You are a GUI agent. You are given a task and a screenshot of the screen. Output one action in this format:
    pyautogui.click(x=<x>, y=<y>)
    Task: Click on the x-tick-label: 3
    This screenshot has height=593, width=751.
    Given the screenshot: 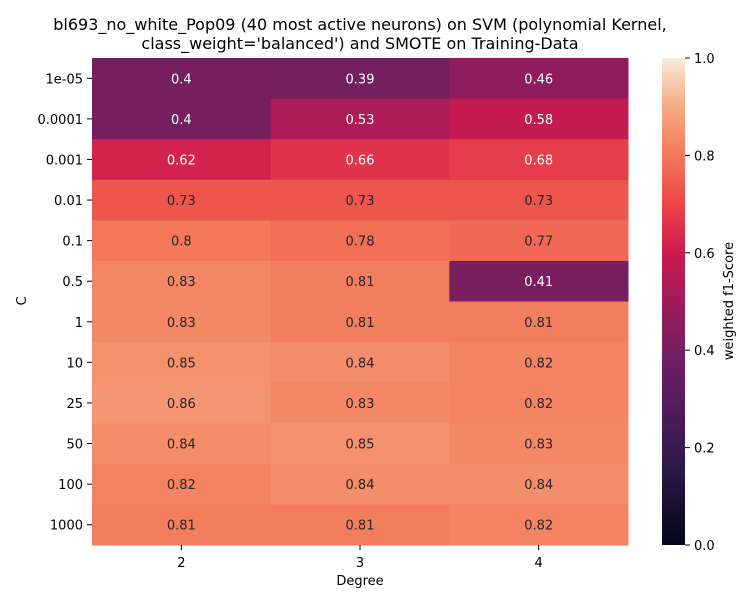 What is the action you would take?
    pyautogui.click(x=360, y=563)
    